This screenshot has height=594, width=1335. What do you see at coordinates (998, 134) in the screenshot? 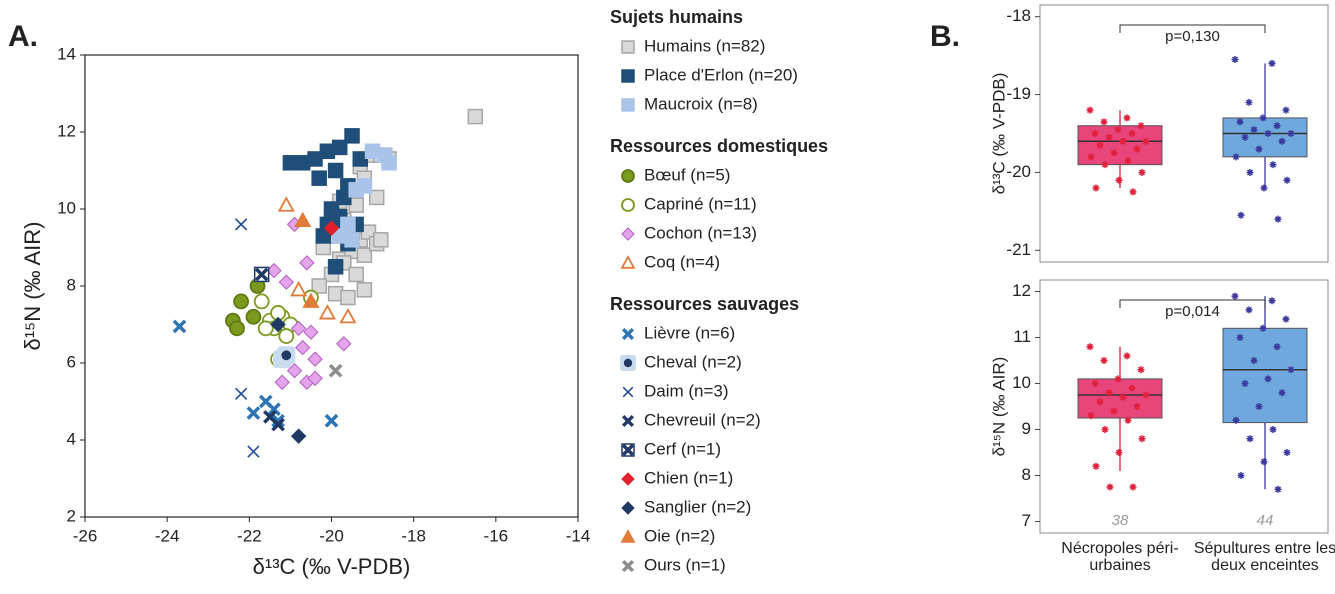
I see `y-axis-title: δ¹³C (‰ V-PDB)` at bounding box center [998, 134].